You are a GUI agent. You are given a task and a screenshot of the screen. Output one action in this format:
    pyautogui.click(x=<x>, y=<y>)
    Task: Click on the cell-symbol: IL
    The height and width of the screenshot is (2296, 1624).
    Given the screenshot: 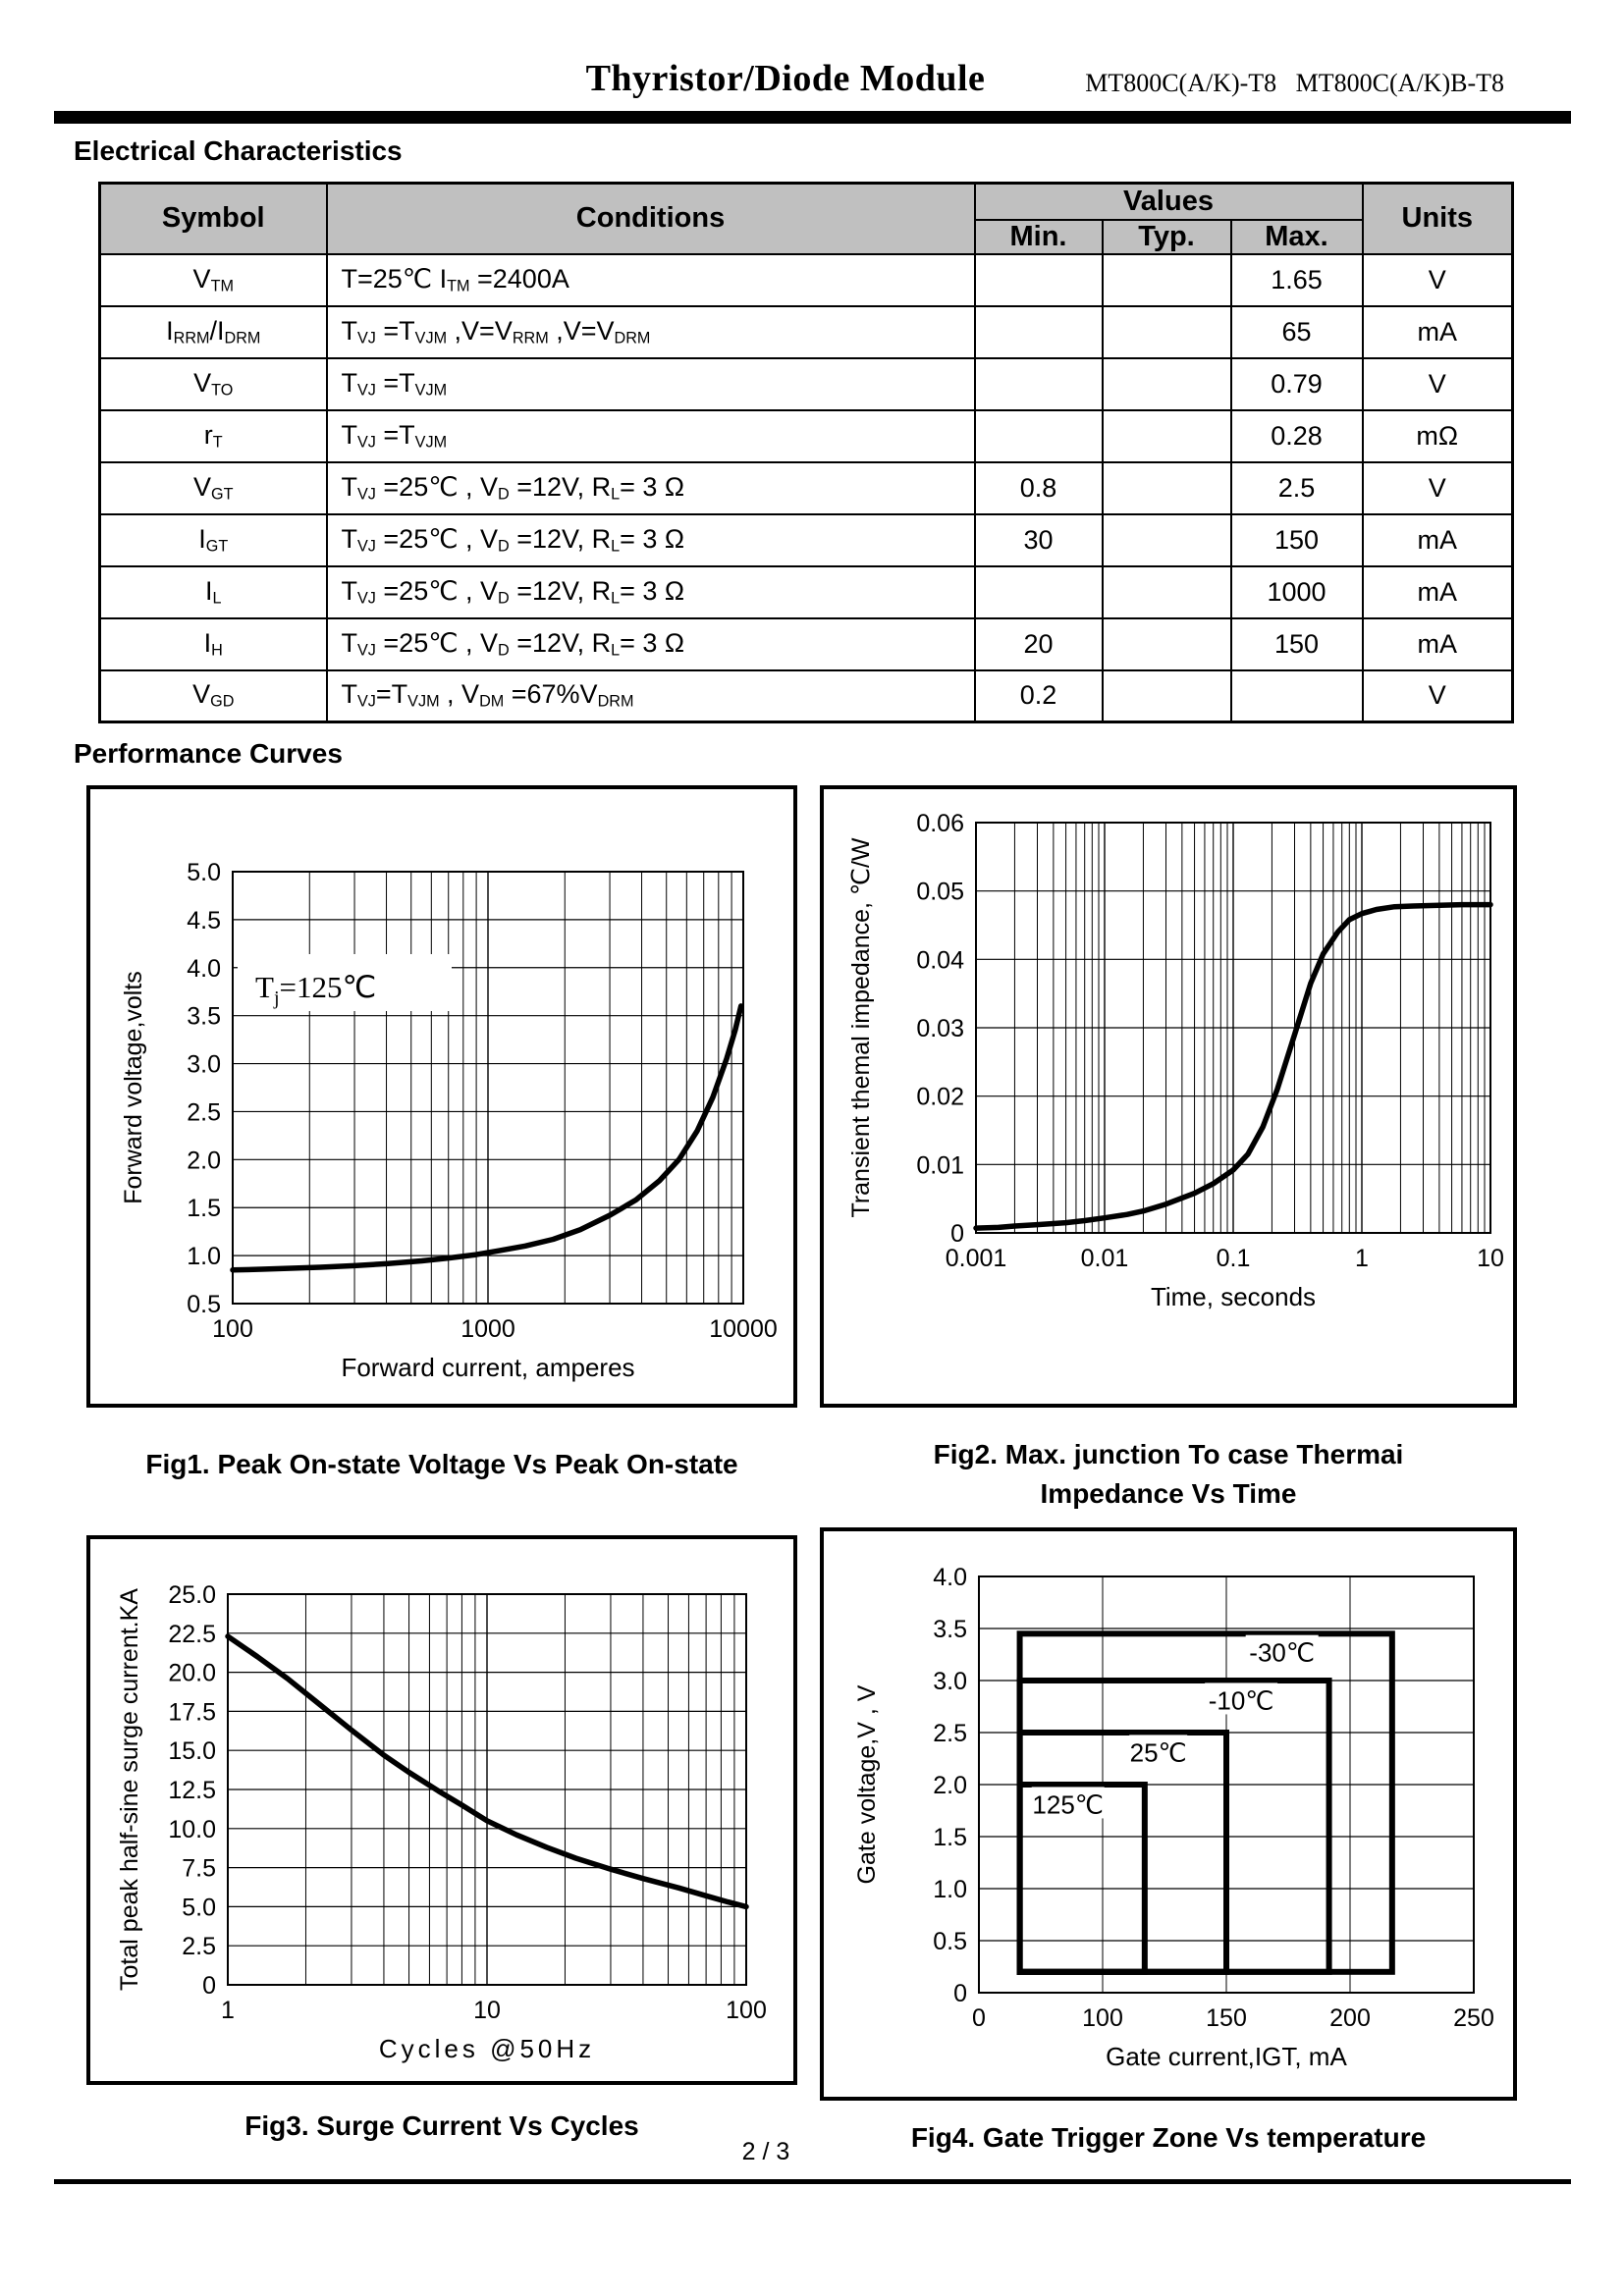 What is the action you would take?
    pyautogui.click(x=213, y=592)
    